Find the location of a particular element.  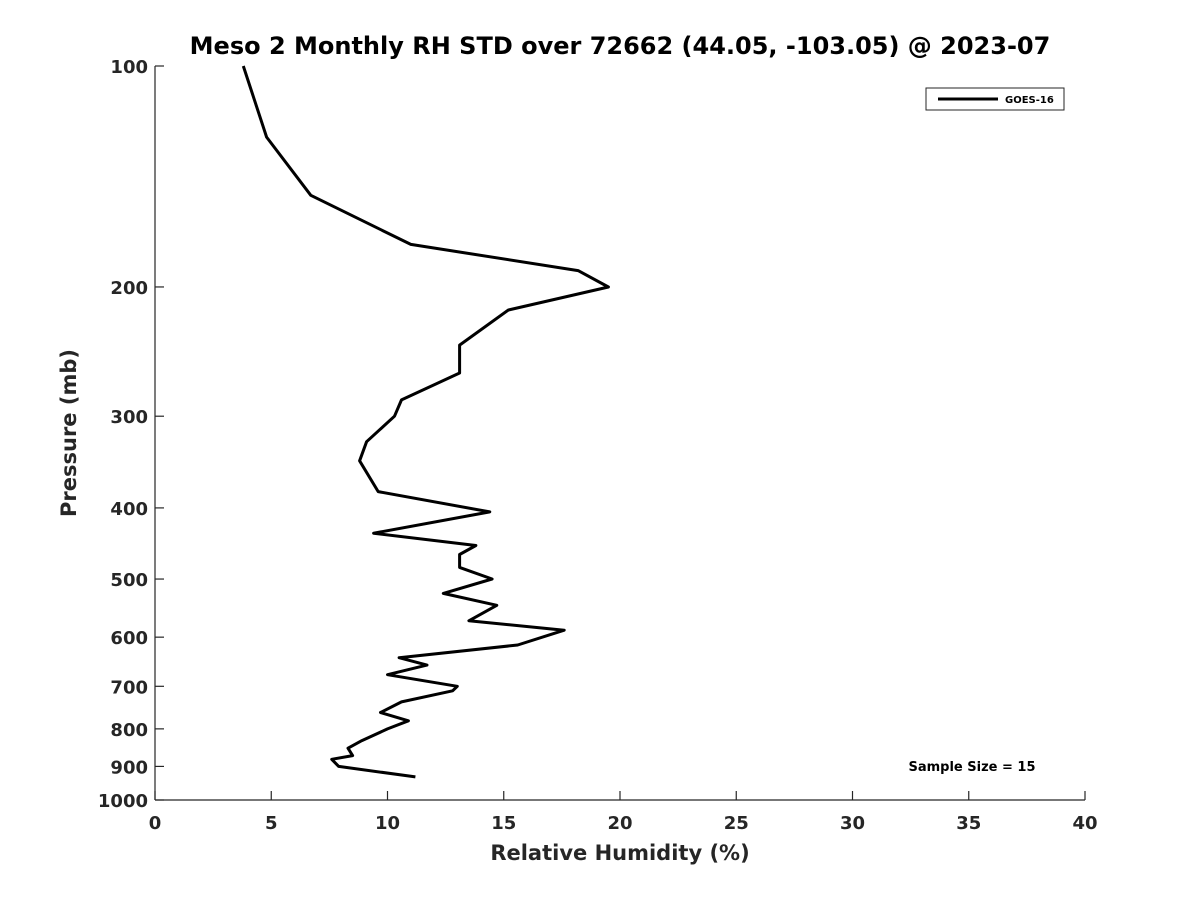

y-tick-label: 400 is located at coordinates (129, 509).